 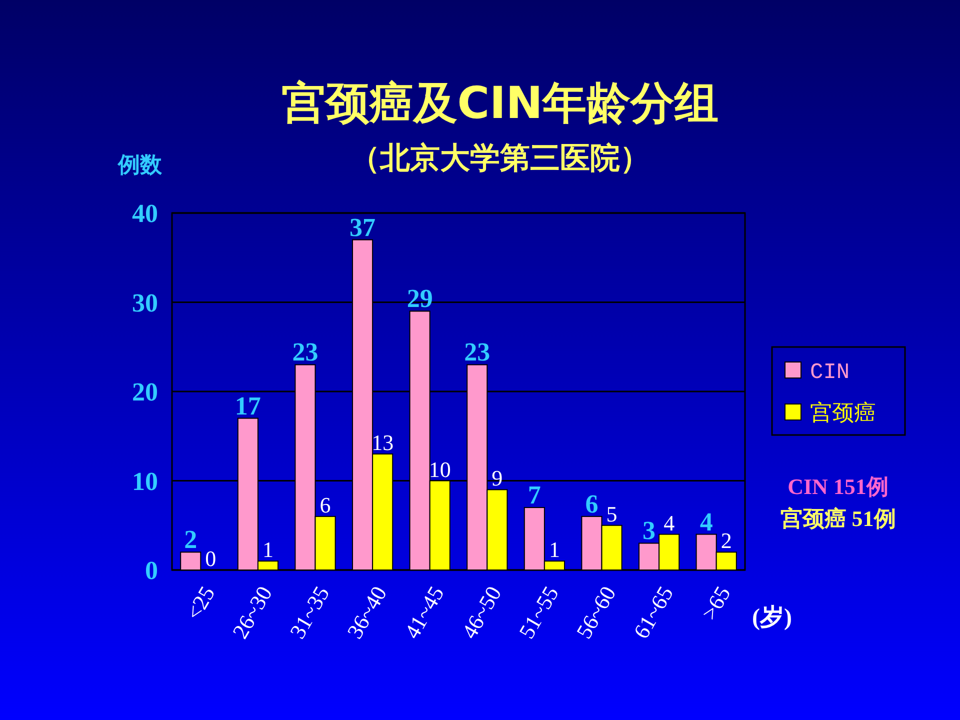 I want to click on data-label: 17, so click(x=247, y=405).